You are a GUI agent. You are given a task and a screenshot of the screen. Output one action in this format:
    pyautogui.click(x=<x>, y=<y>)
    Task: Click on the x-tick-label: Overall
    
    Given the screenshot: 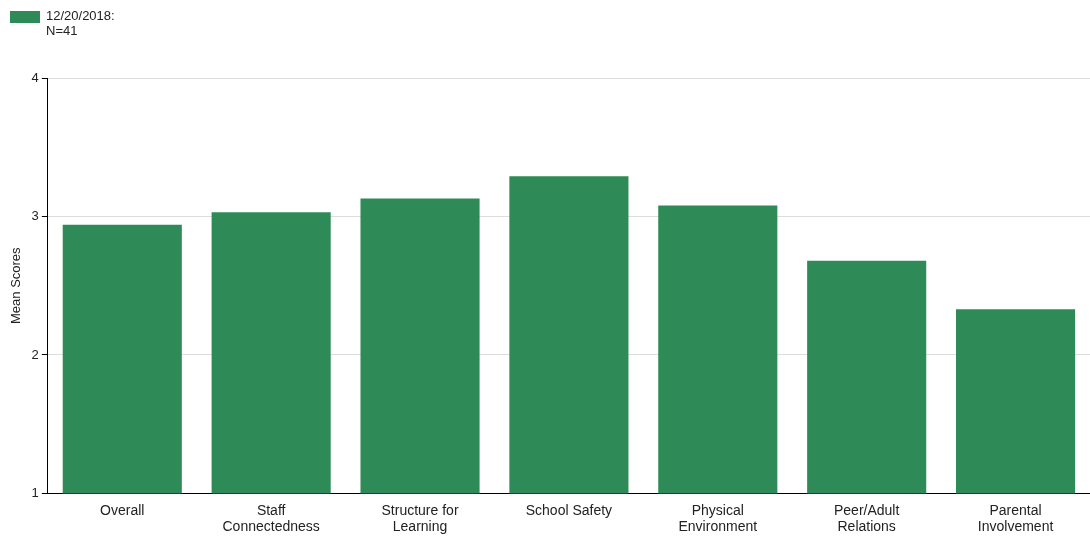 What is the action you would take?
    pyautogui.click(x=122, y=509)
    